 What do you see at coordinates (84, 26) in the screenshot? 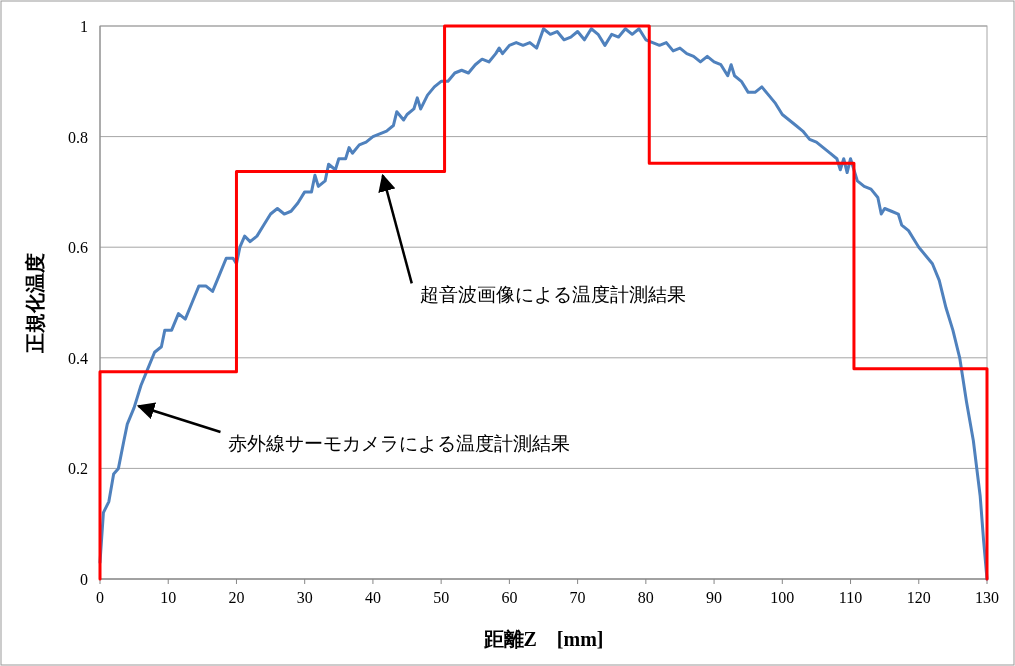
I see `y-tick-label: 1` at bounding box center [84, 26].